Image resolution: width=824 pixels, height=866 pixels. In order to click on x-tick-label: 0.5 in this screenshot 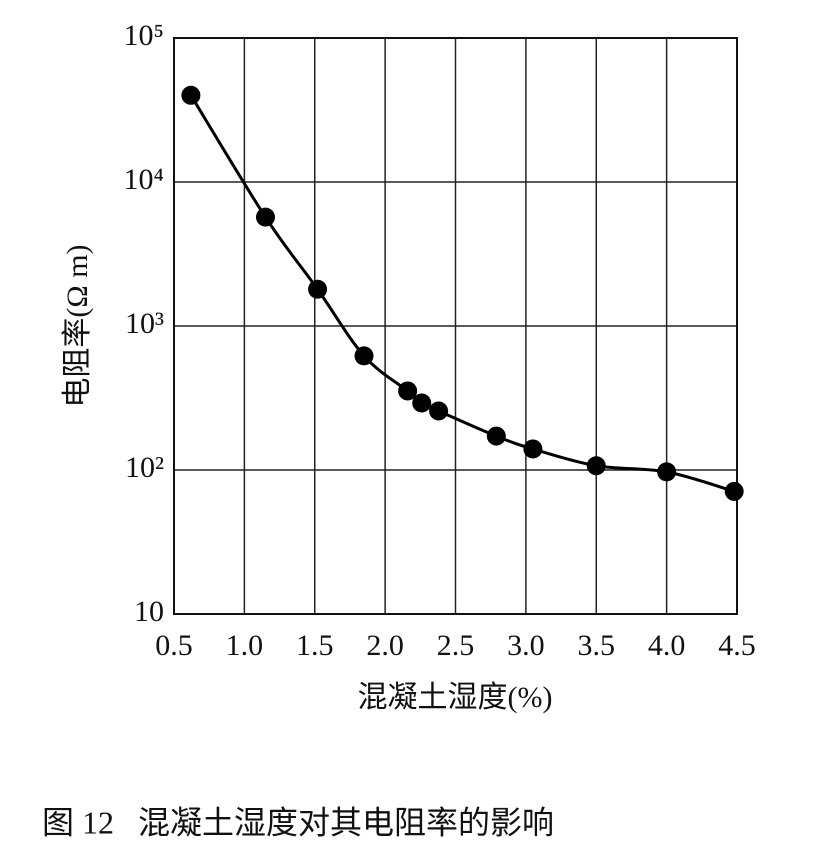, I will do `click(174, 645)`.